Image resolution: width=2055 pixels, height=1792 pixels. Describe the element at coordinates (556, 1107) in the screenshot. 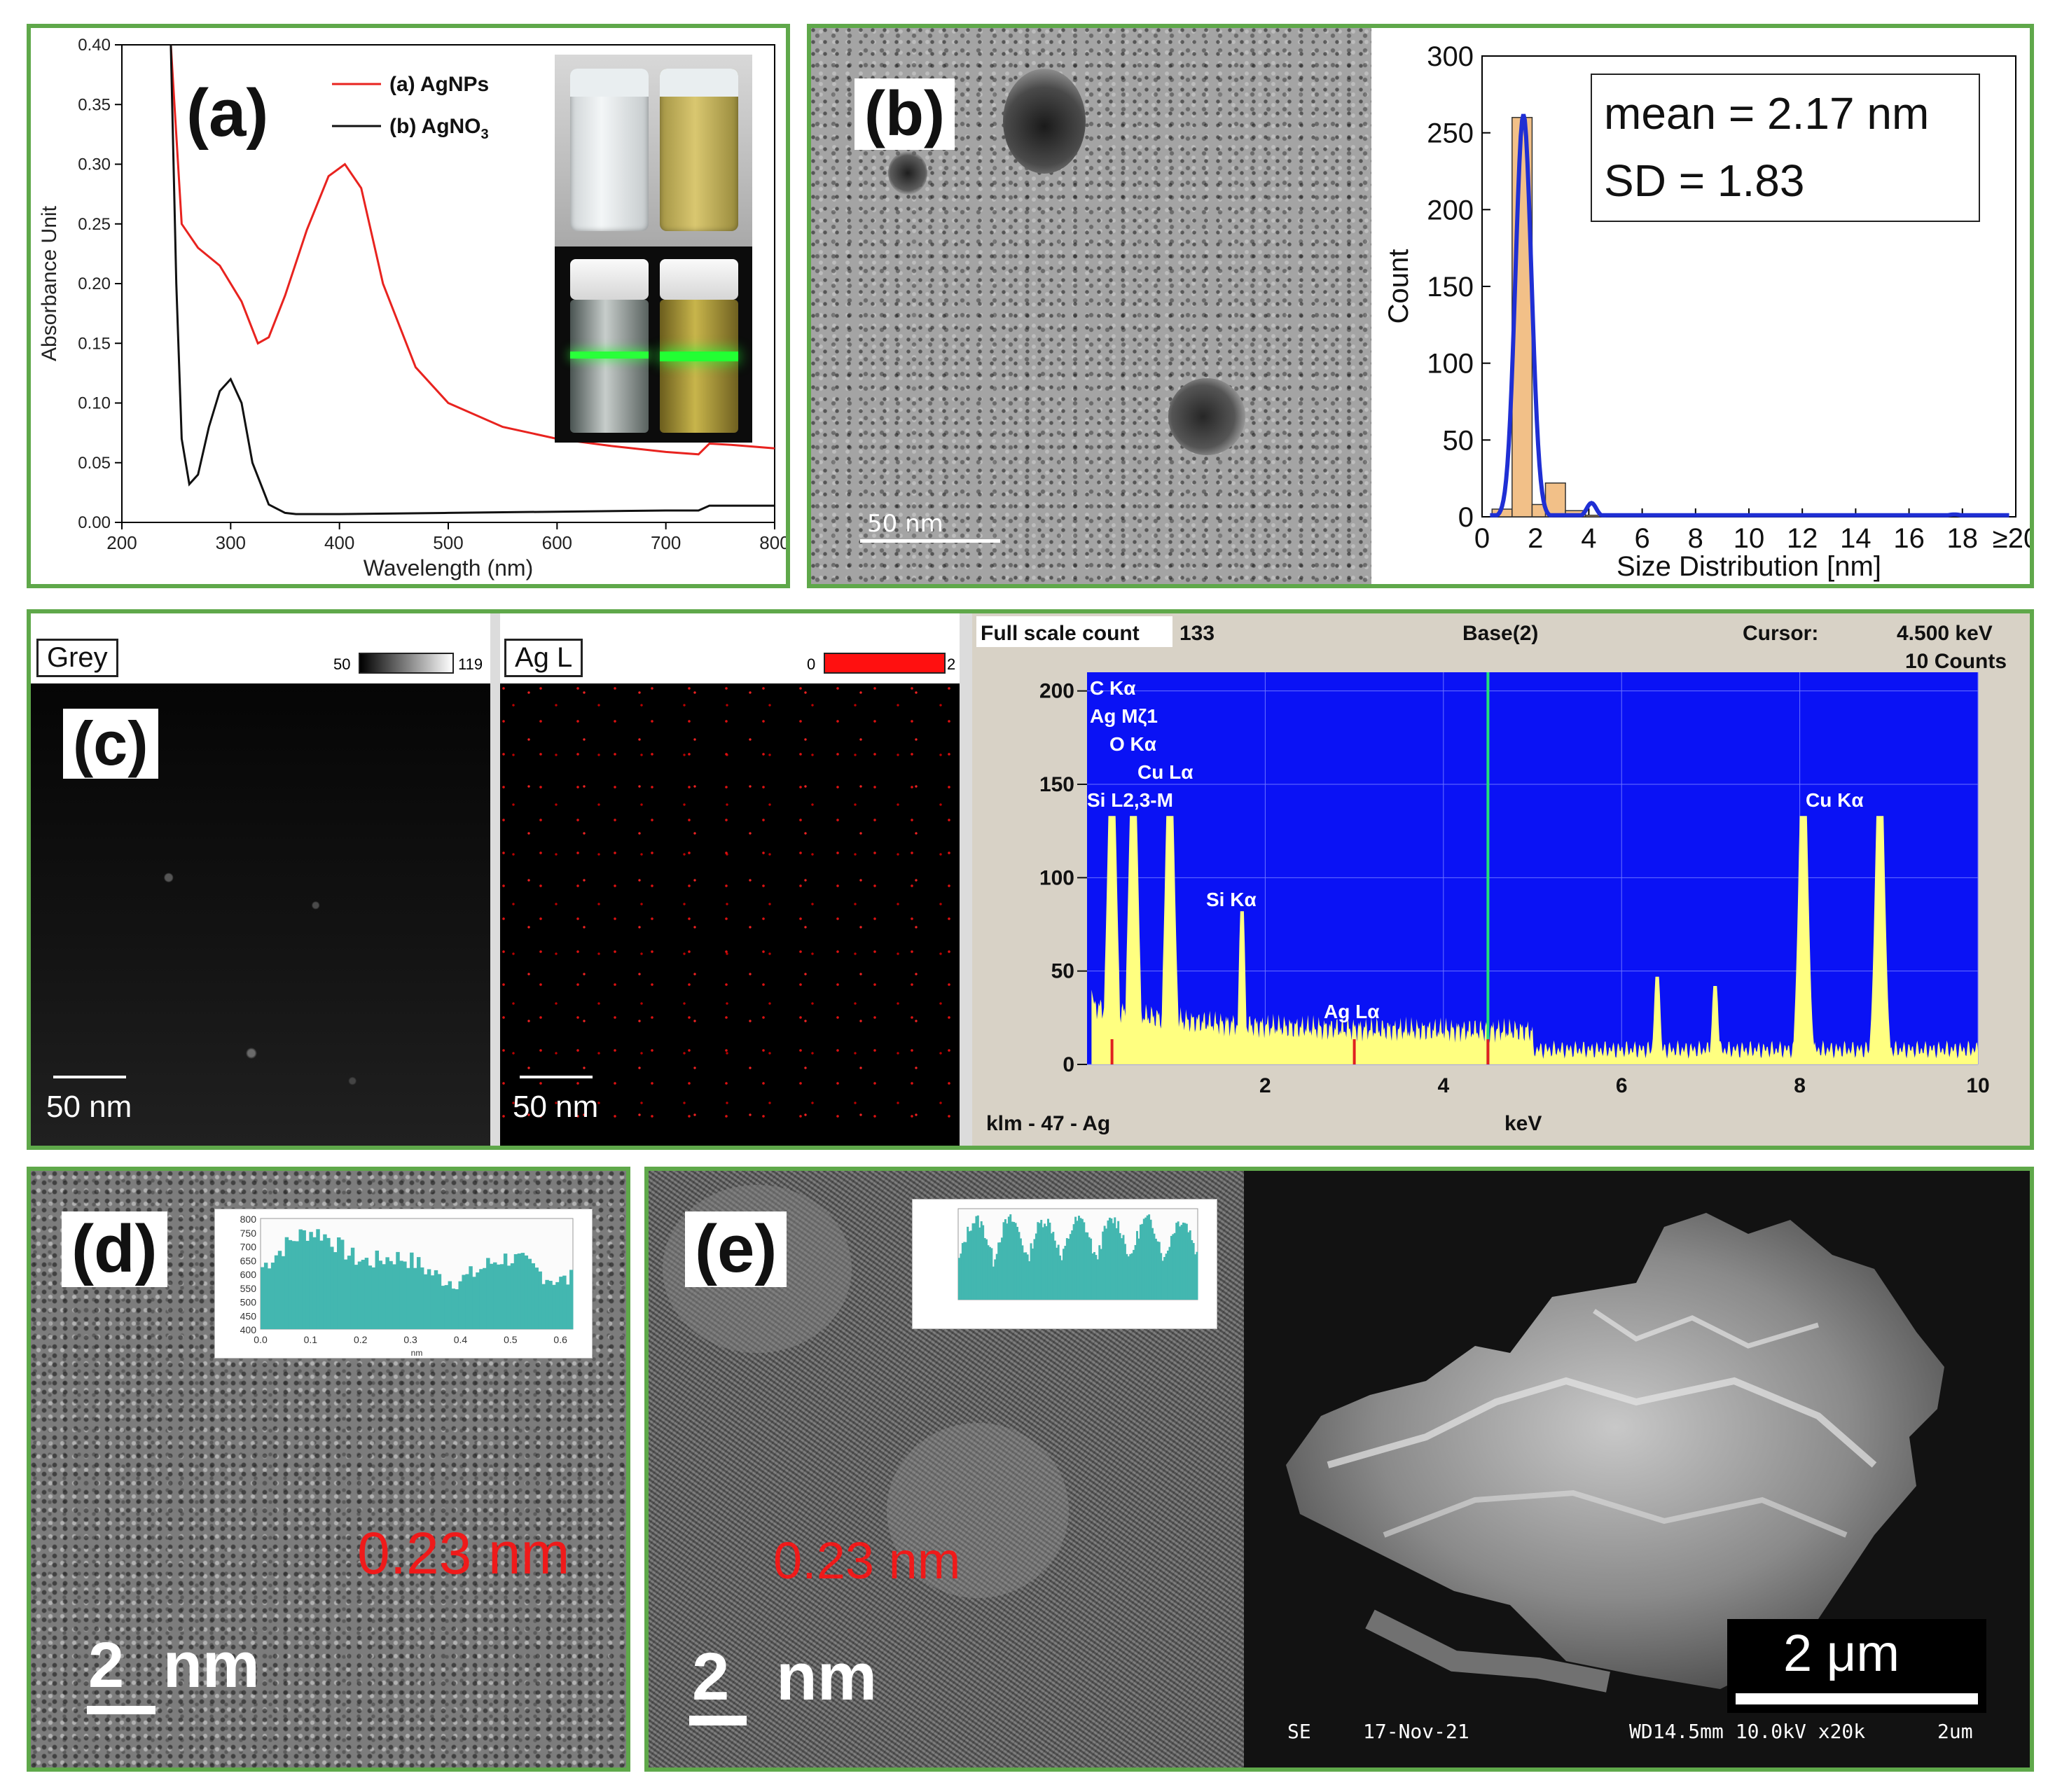

I see `agl-scale-bar-label: 50 nm` at that location.